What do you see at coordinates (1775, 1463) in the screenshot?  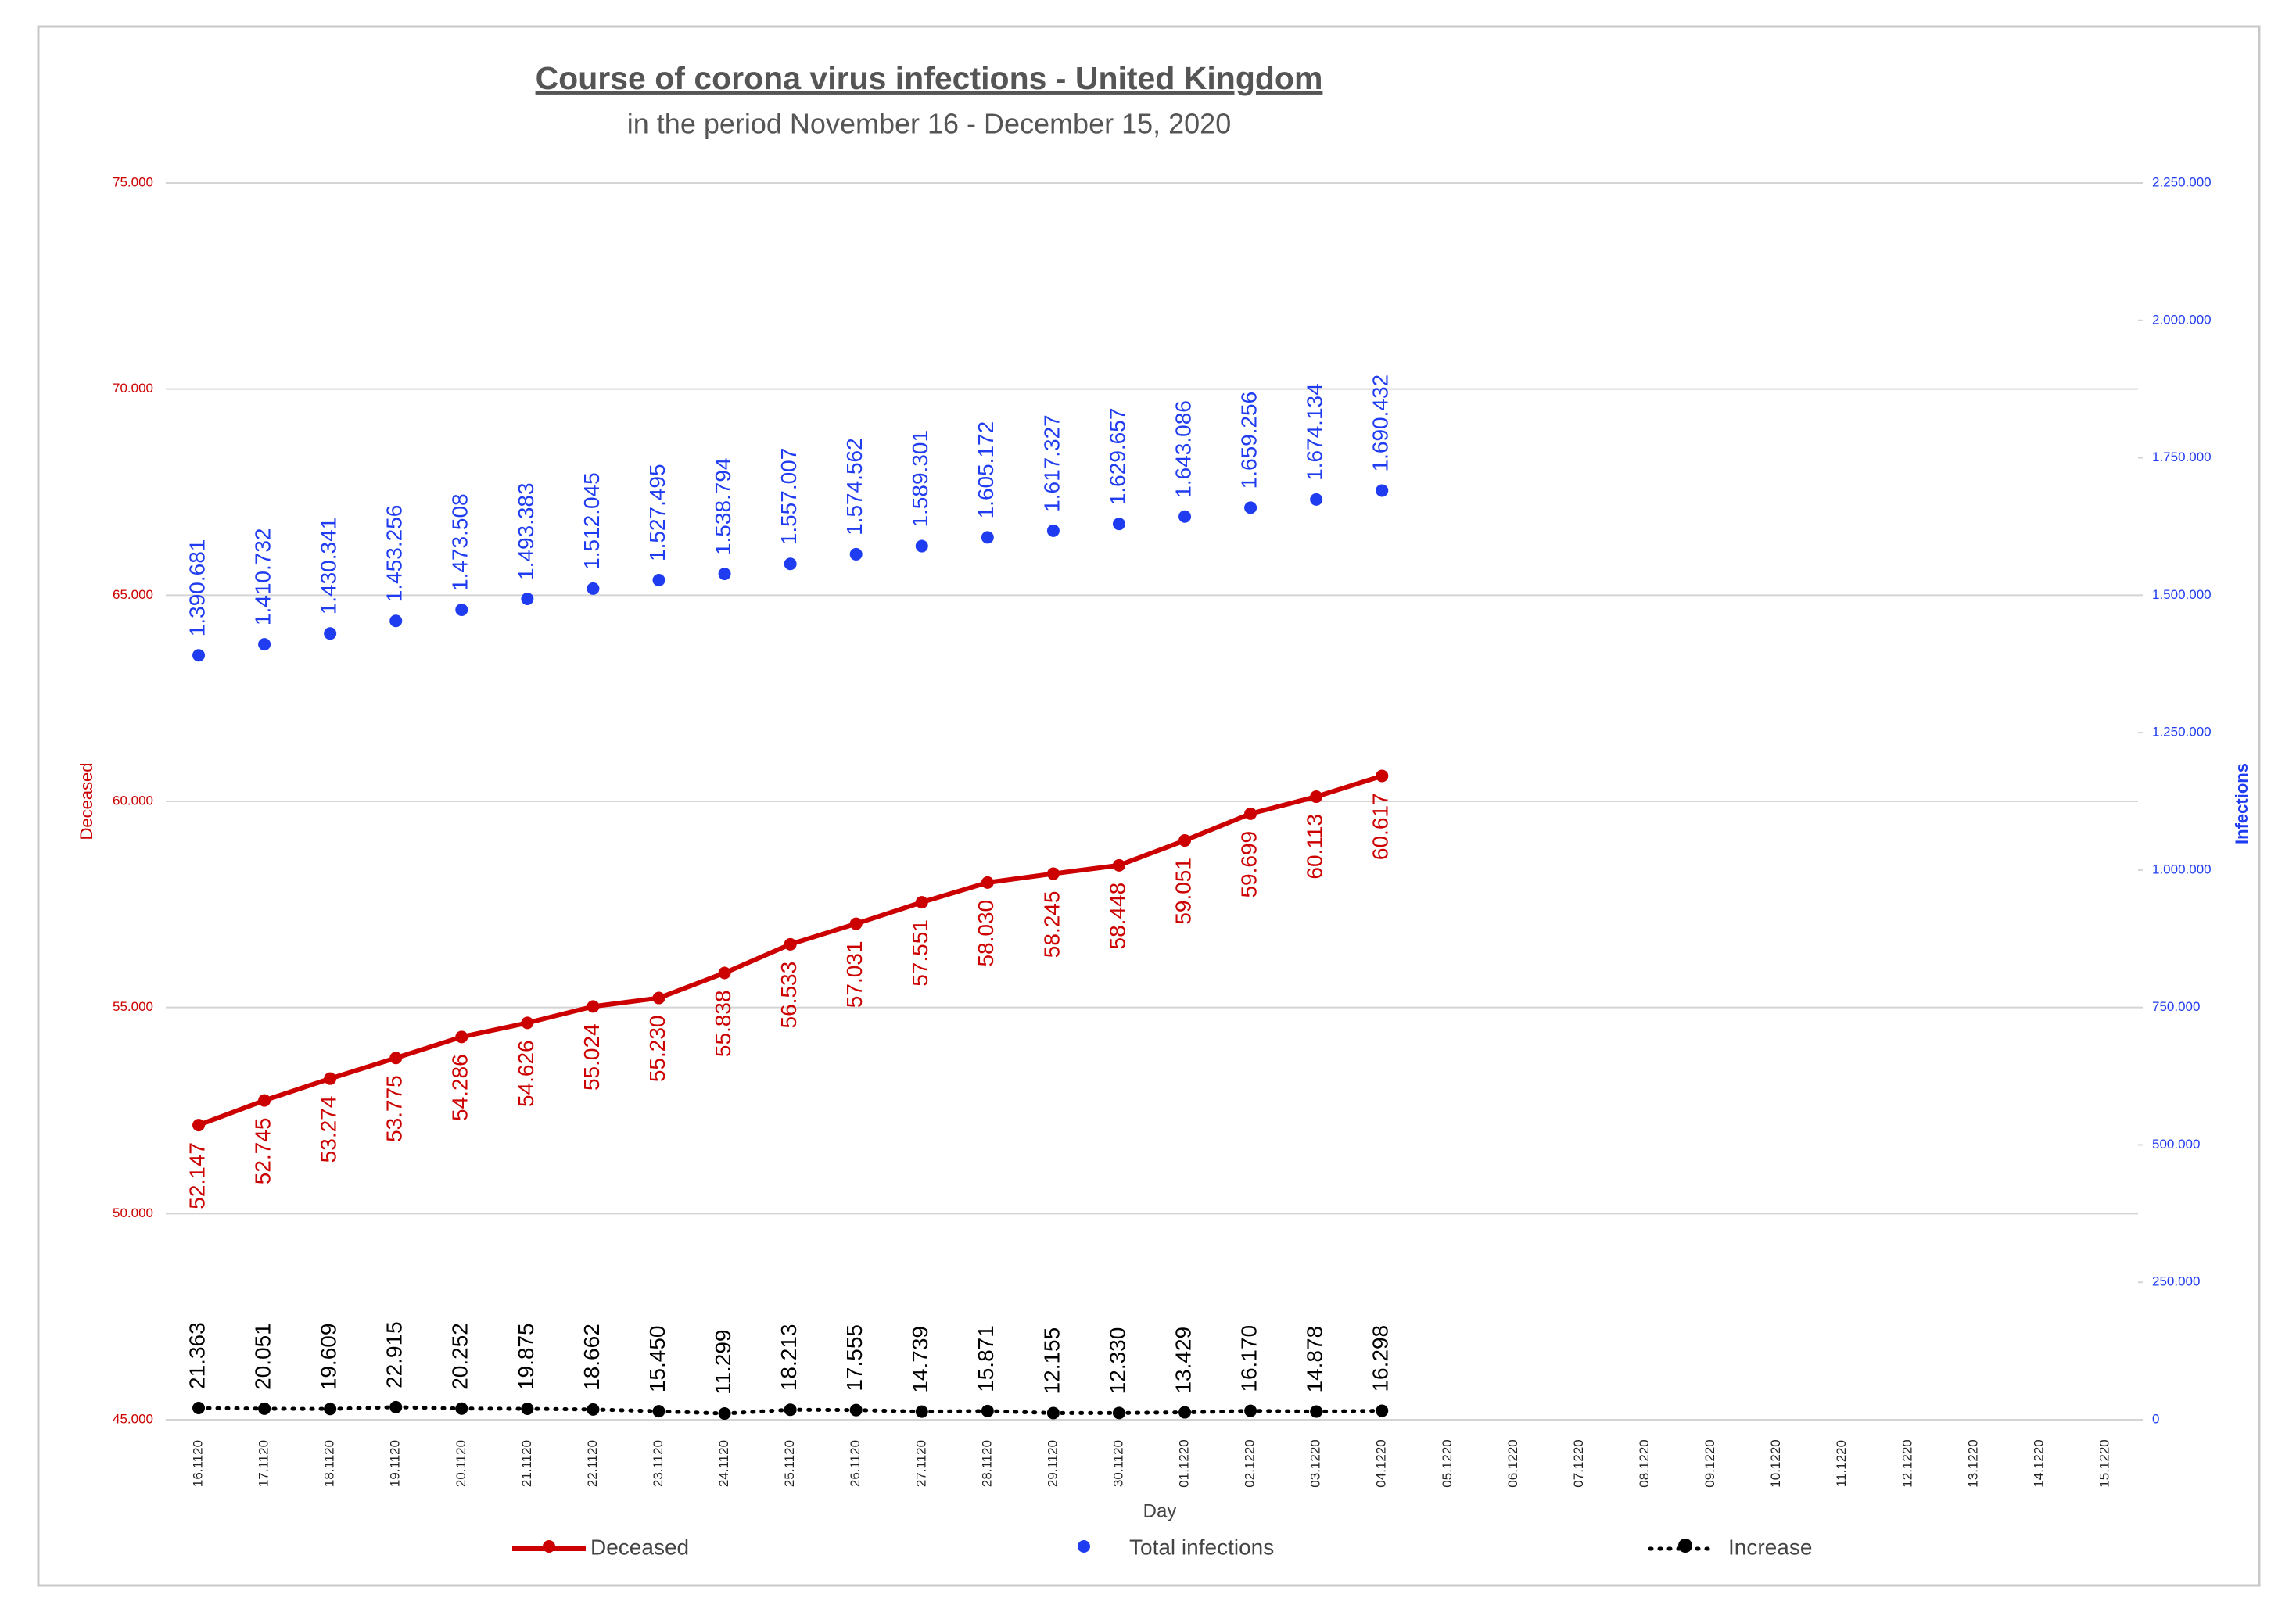 I see `x-tick-label: 10.1220` at bounding box center [1775, 1463].